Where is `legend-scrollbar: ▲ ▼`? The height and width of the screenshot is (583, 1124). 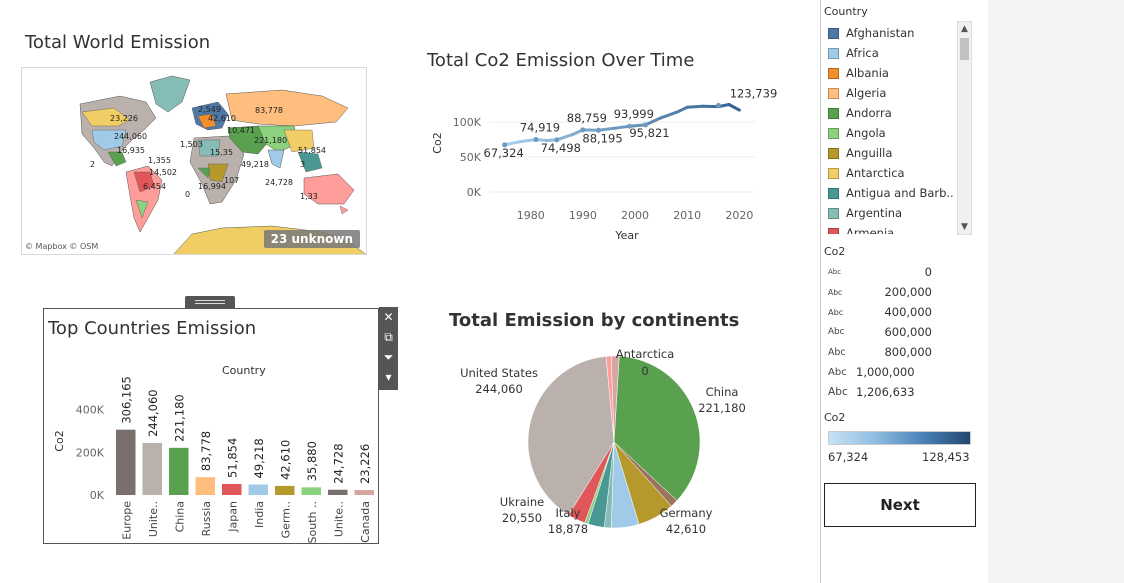 legend-scrollbar: ▲ ▼ is located at coordinates (964, 128).